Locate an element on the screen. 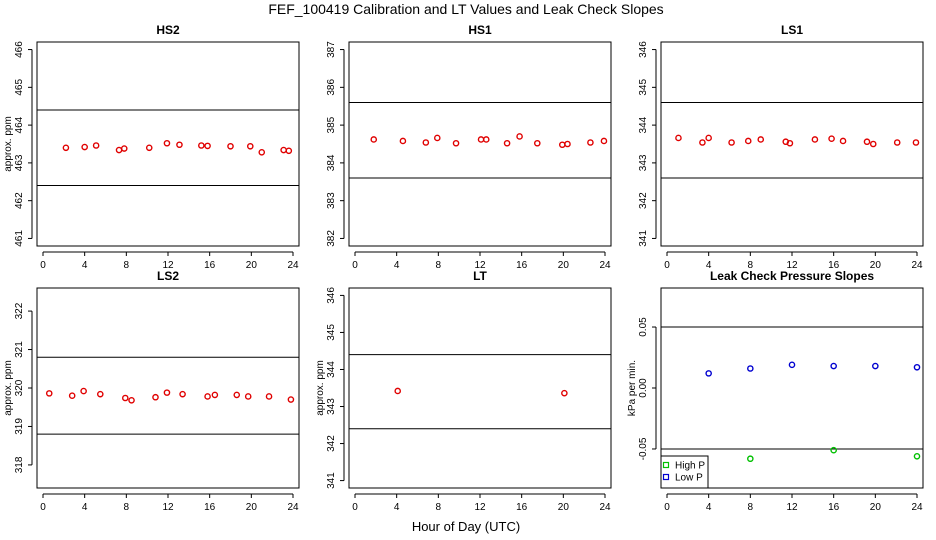 This screenshot has height=540, width=936. y-axis: -0.05 0.00 0.05 kPa per min. is located at coordinates (642, 388).